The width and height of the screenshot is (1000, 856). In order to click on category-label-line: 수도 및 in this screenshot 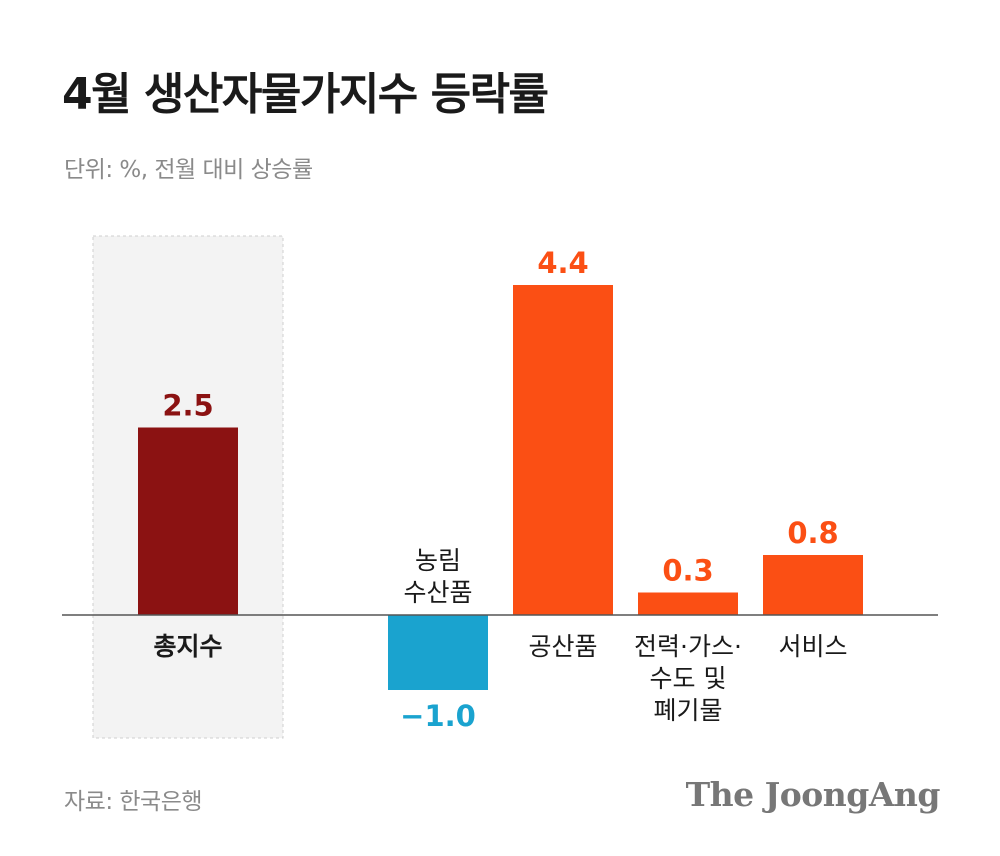, I will do `click(688, 678)`.